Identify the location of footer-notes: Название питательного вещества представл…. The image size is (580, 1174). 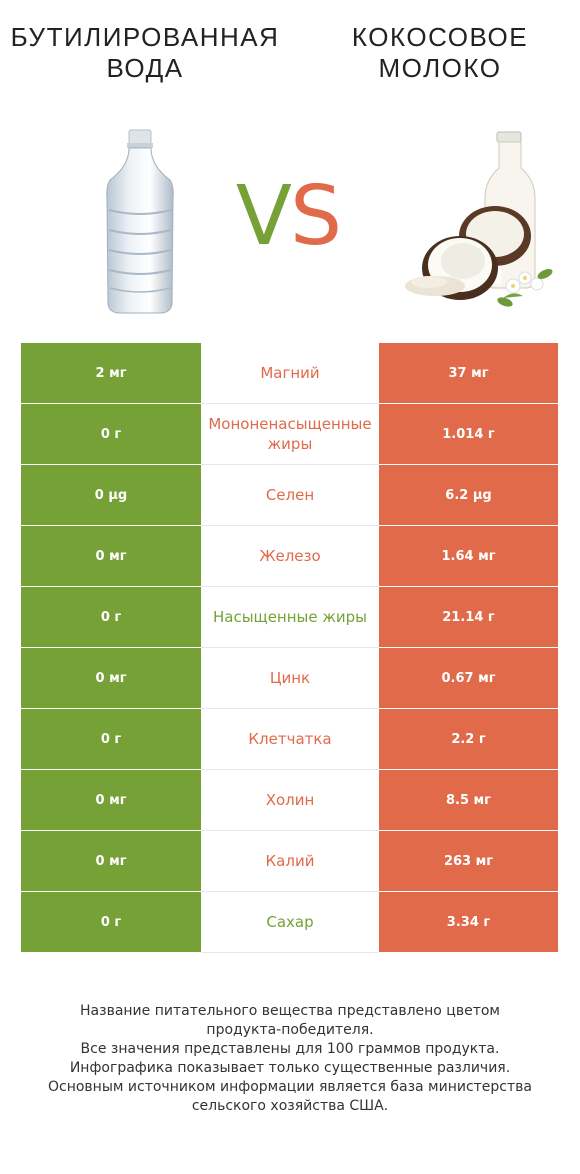
(290, 1059).